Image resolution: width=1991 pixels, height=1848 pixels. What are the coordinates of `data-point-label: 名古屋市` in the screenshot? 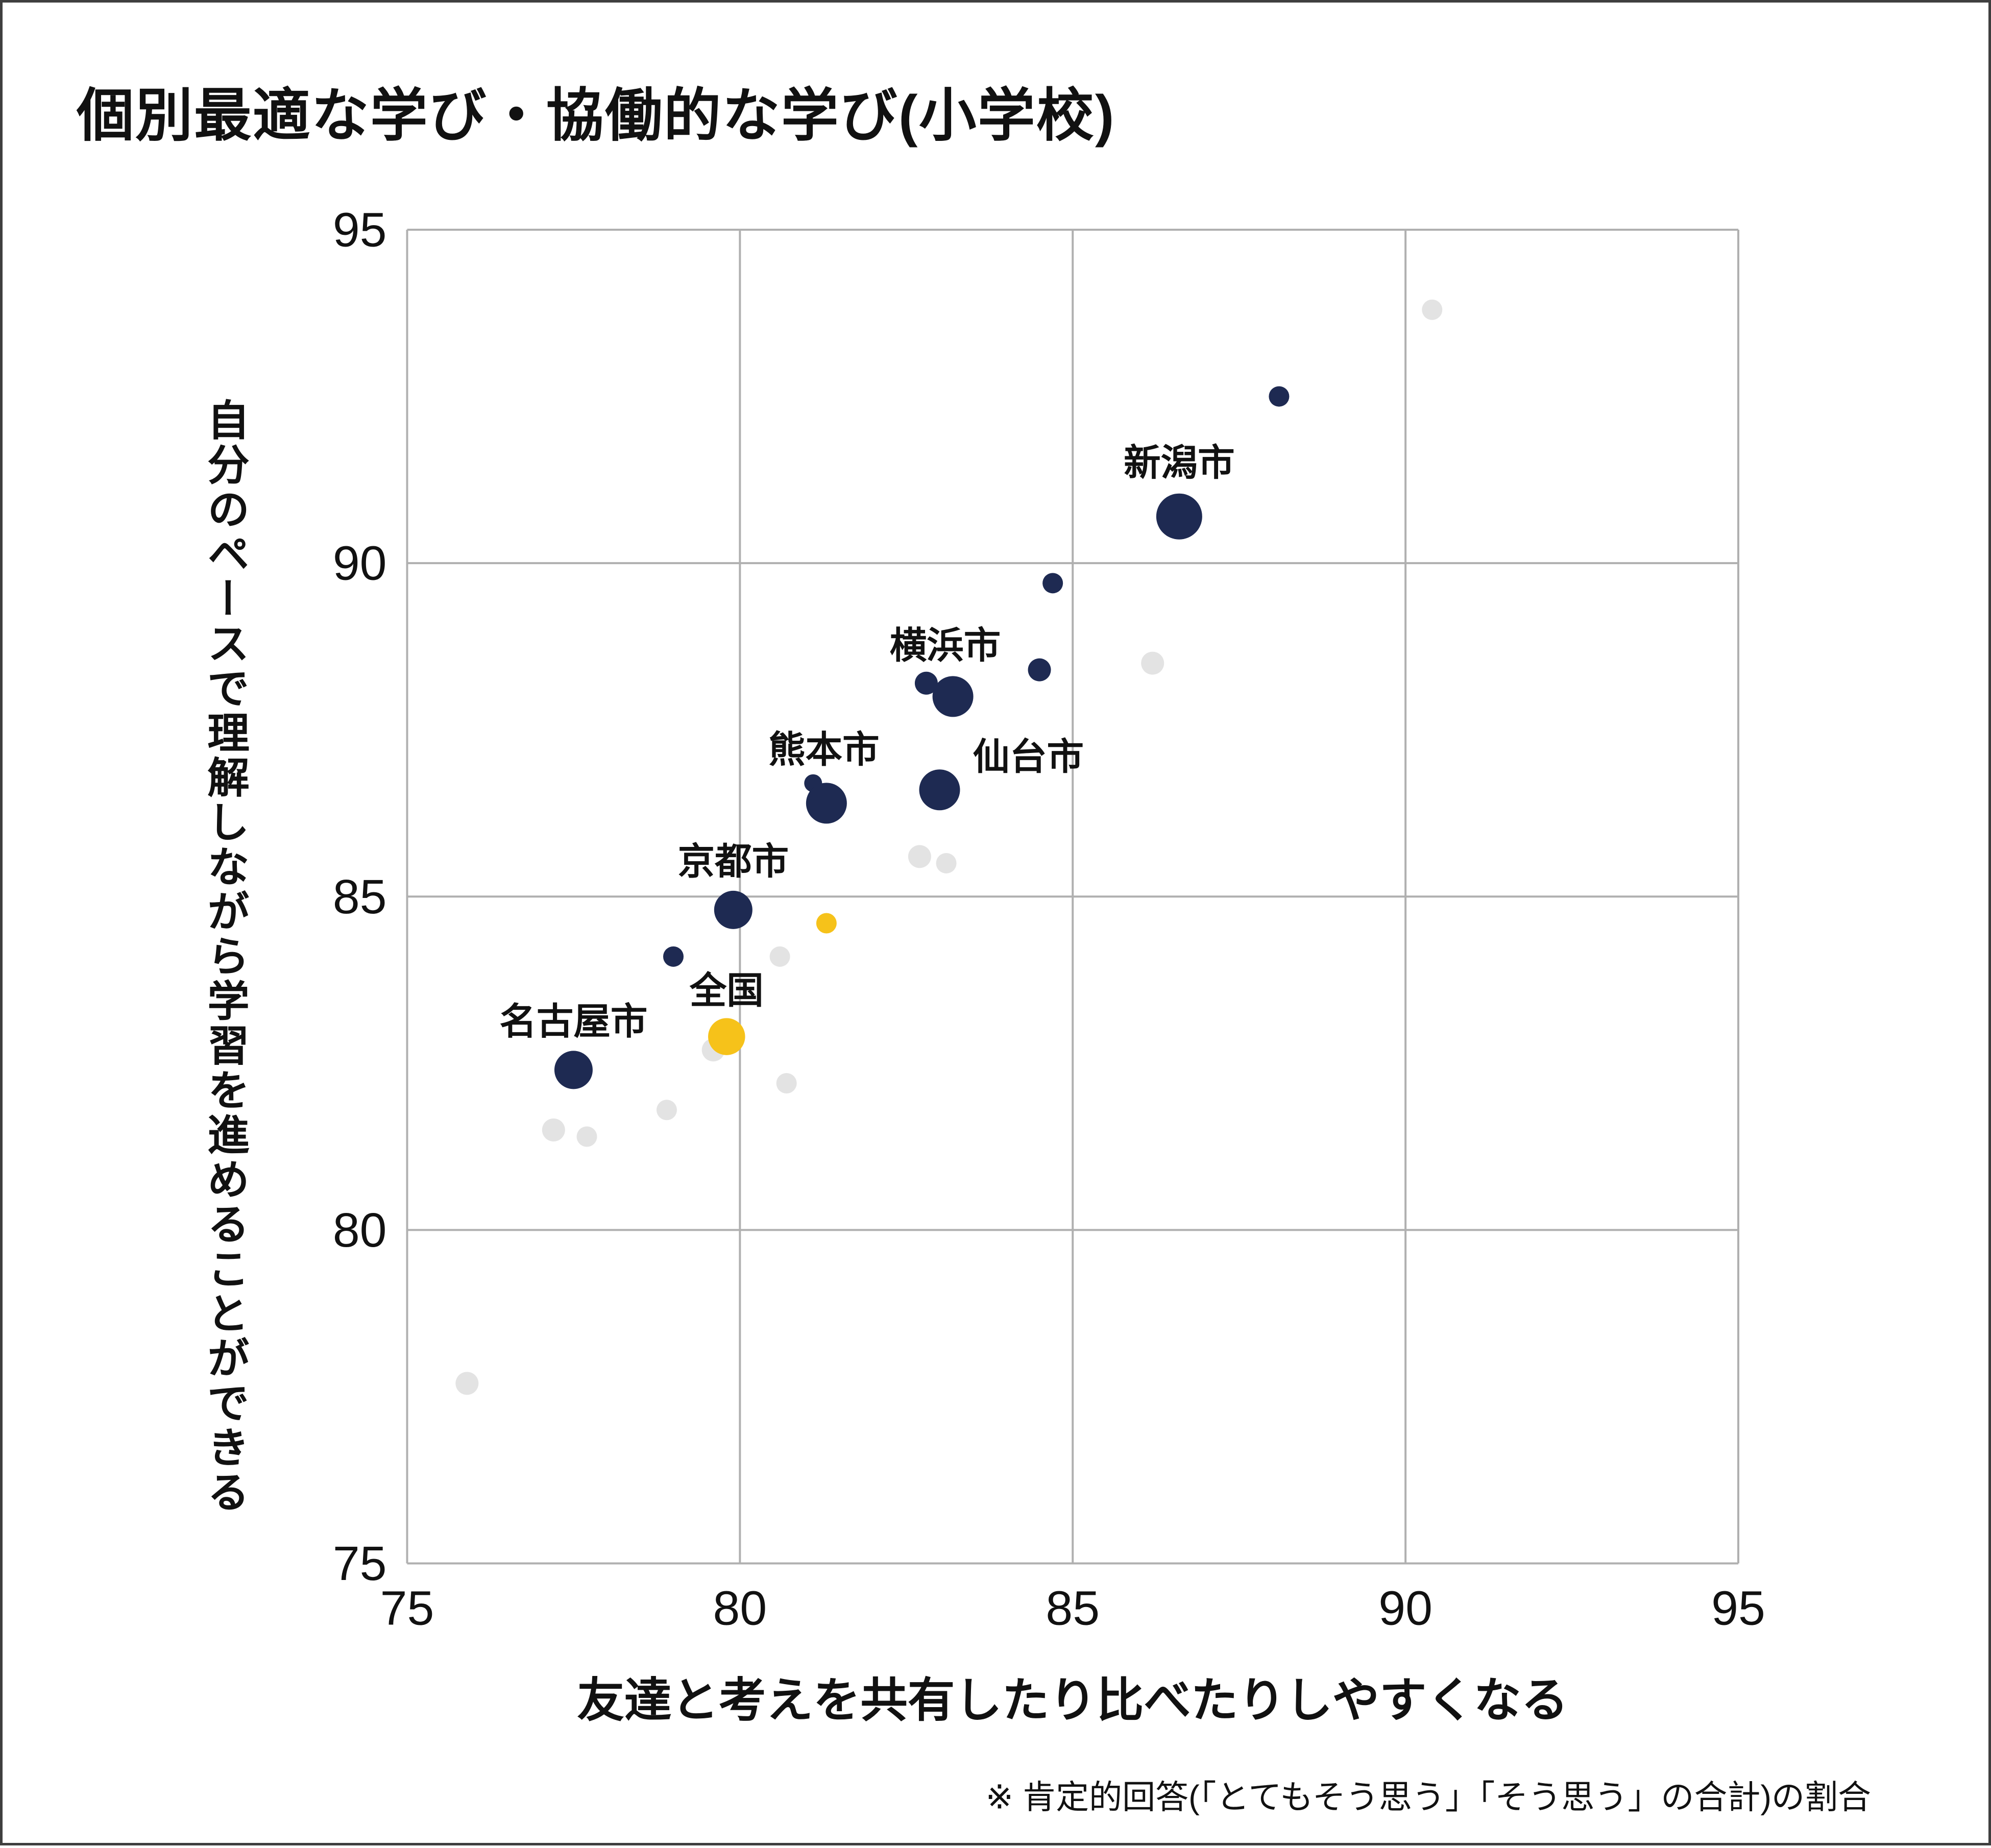 It's located at (573, 1021).